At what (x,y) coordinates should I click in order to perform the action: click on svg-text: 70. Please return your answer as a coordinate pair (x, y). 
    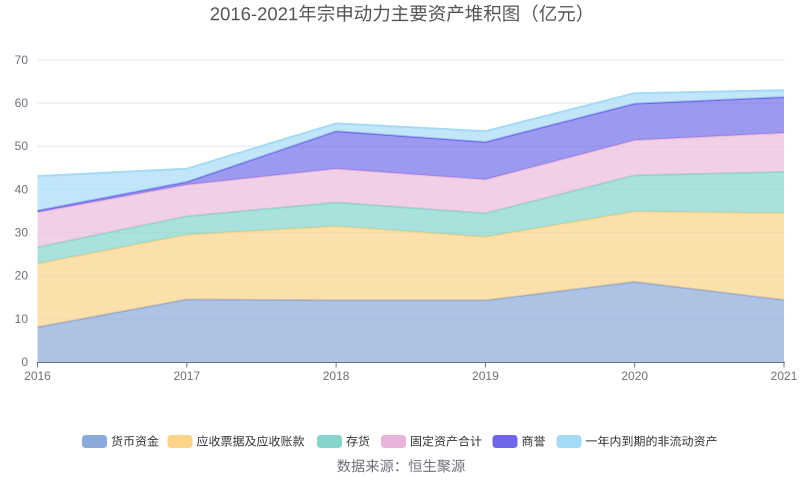
    Looking at the image, I should click on (22, 60).